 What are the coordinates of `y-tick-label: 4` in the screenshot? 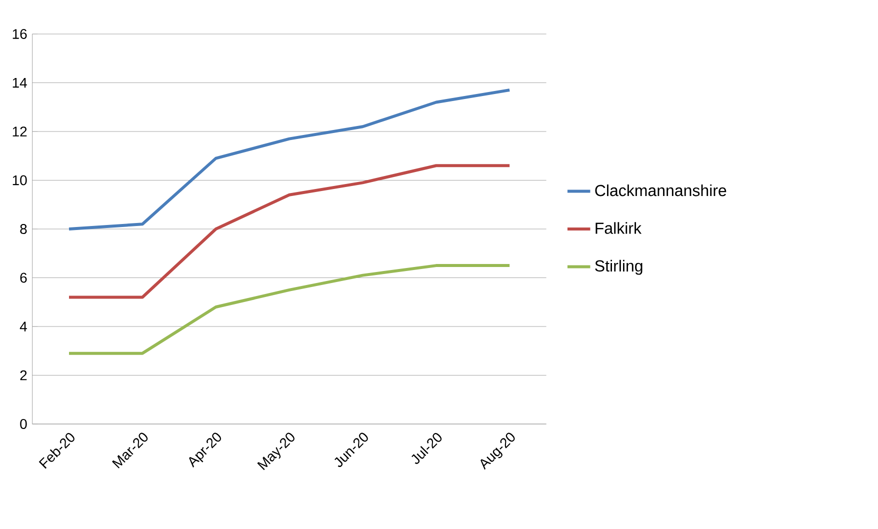 It's located at (23, 327).